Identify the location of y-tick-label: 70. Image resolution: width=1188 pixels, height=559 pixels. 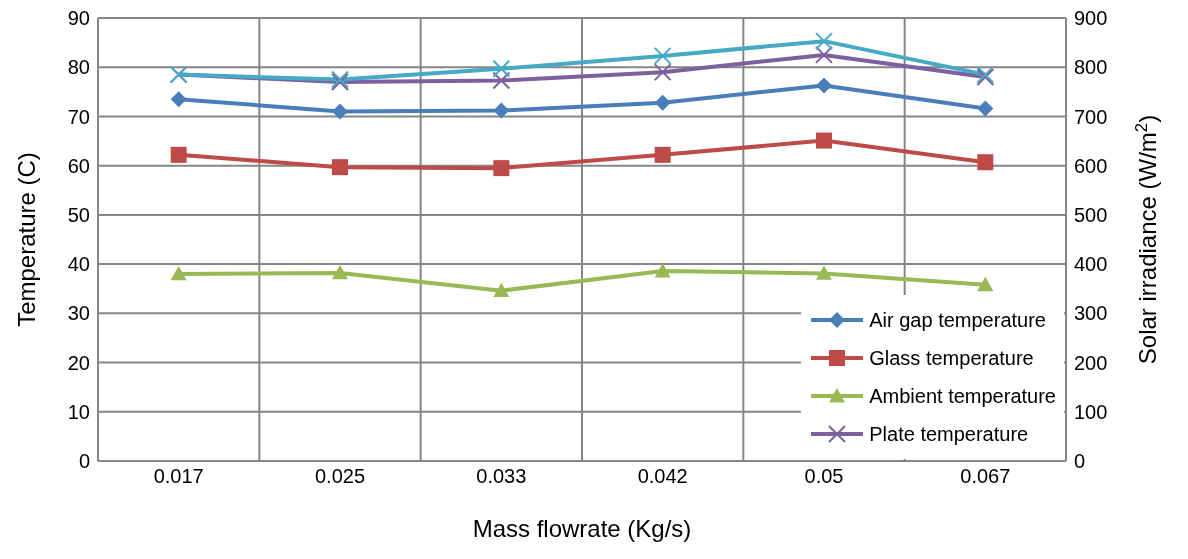
(78, 116).